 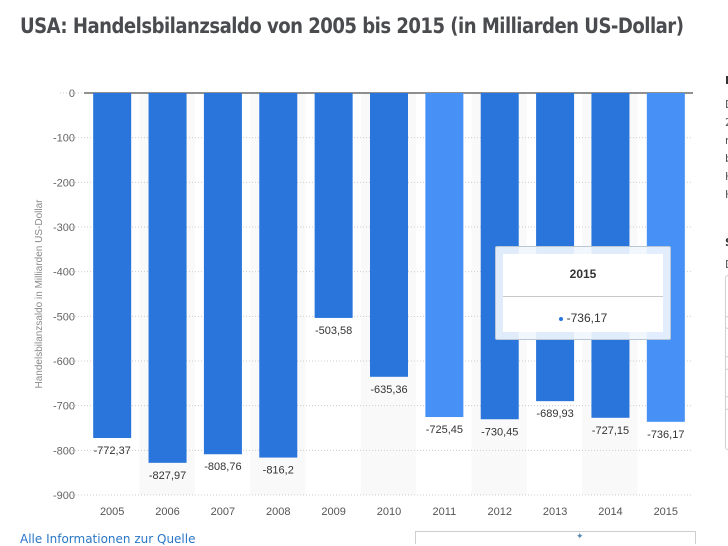 I want to click on data-label-2010: -635,36, so click(x=388, y=390).